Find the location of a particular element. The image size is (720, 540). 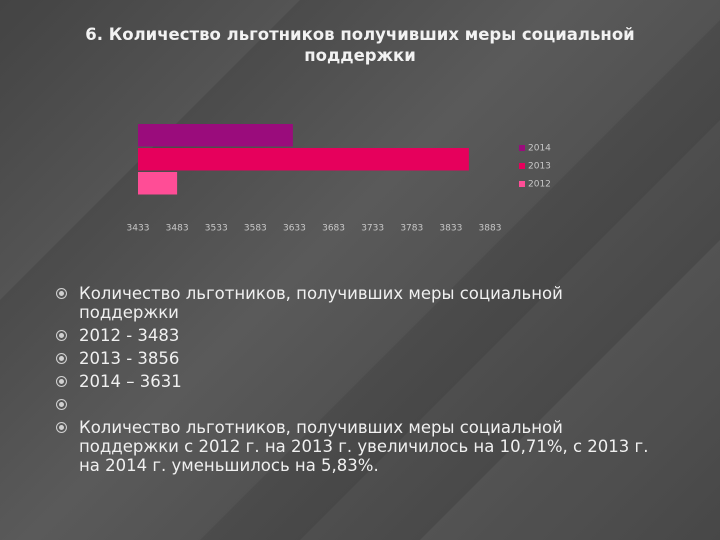

x-tick-label: 3683 is located at coordinates (333, 229).